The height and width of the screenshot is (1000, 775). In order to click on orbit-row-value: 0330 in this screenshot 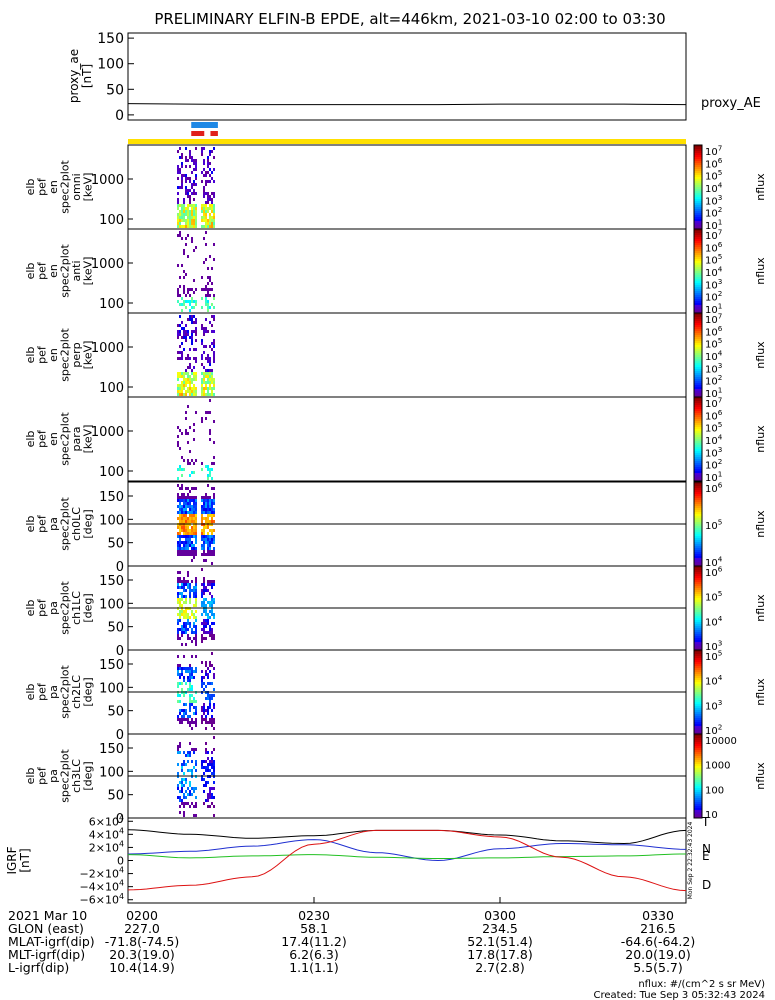, I will do `click(658, 915)`.